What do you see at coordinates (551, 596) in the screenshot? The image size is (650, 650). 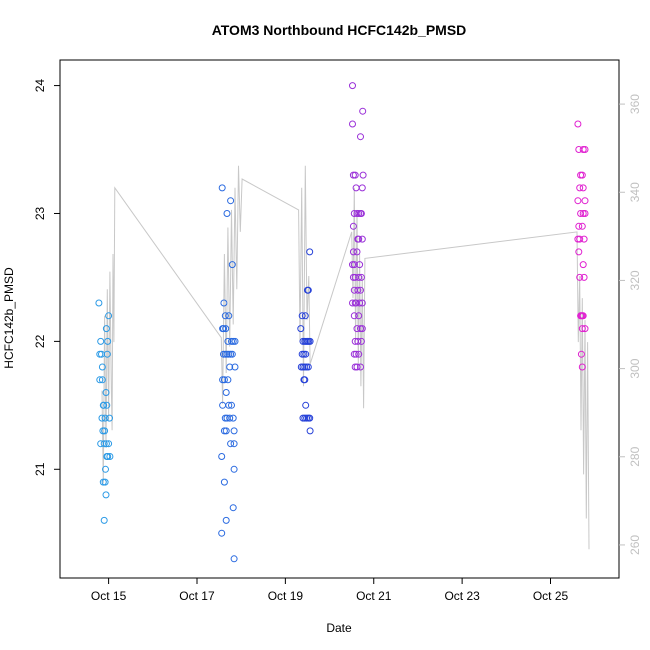 I see `x-tick-label-5: Oct 25` at bounding box center [551, 596].